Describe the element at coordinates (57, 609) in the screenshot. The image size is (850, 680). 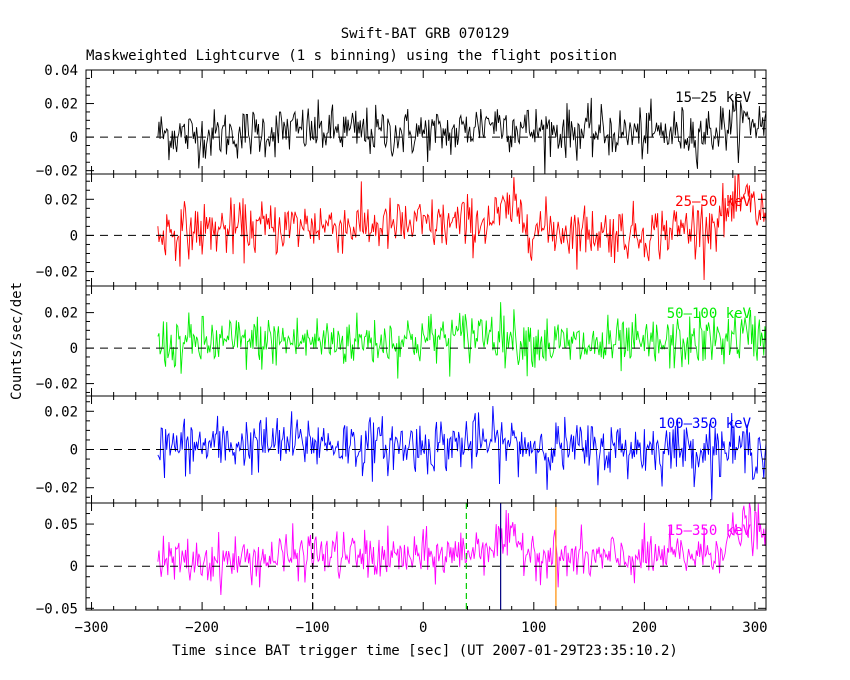
I see `y-tick-label: −0.05` at that location.